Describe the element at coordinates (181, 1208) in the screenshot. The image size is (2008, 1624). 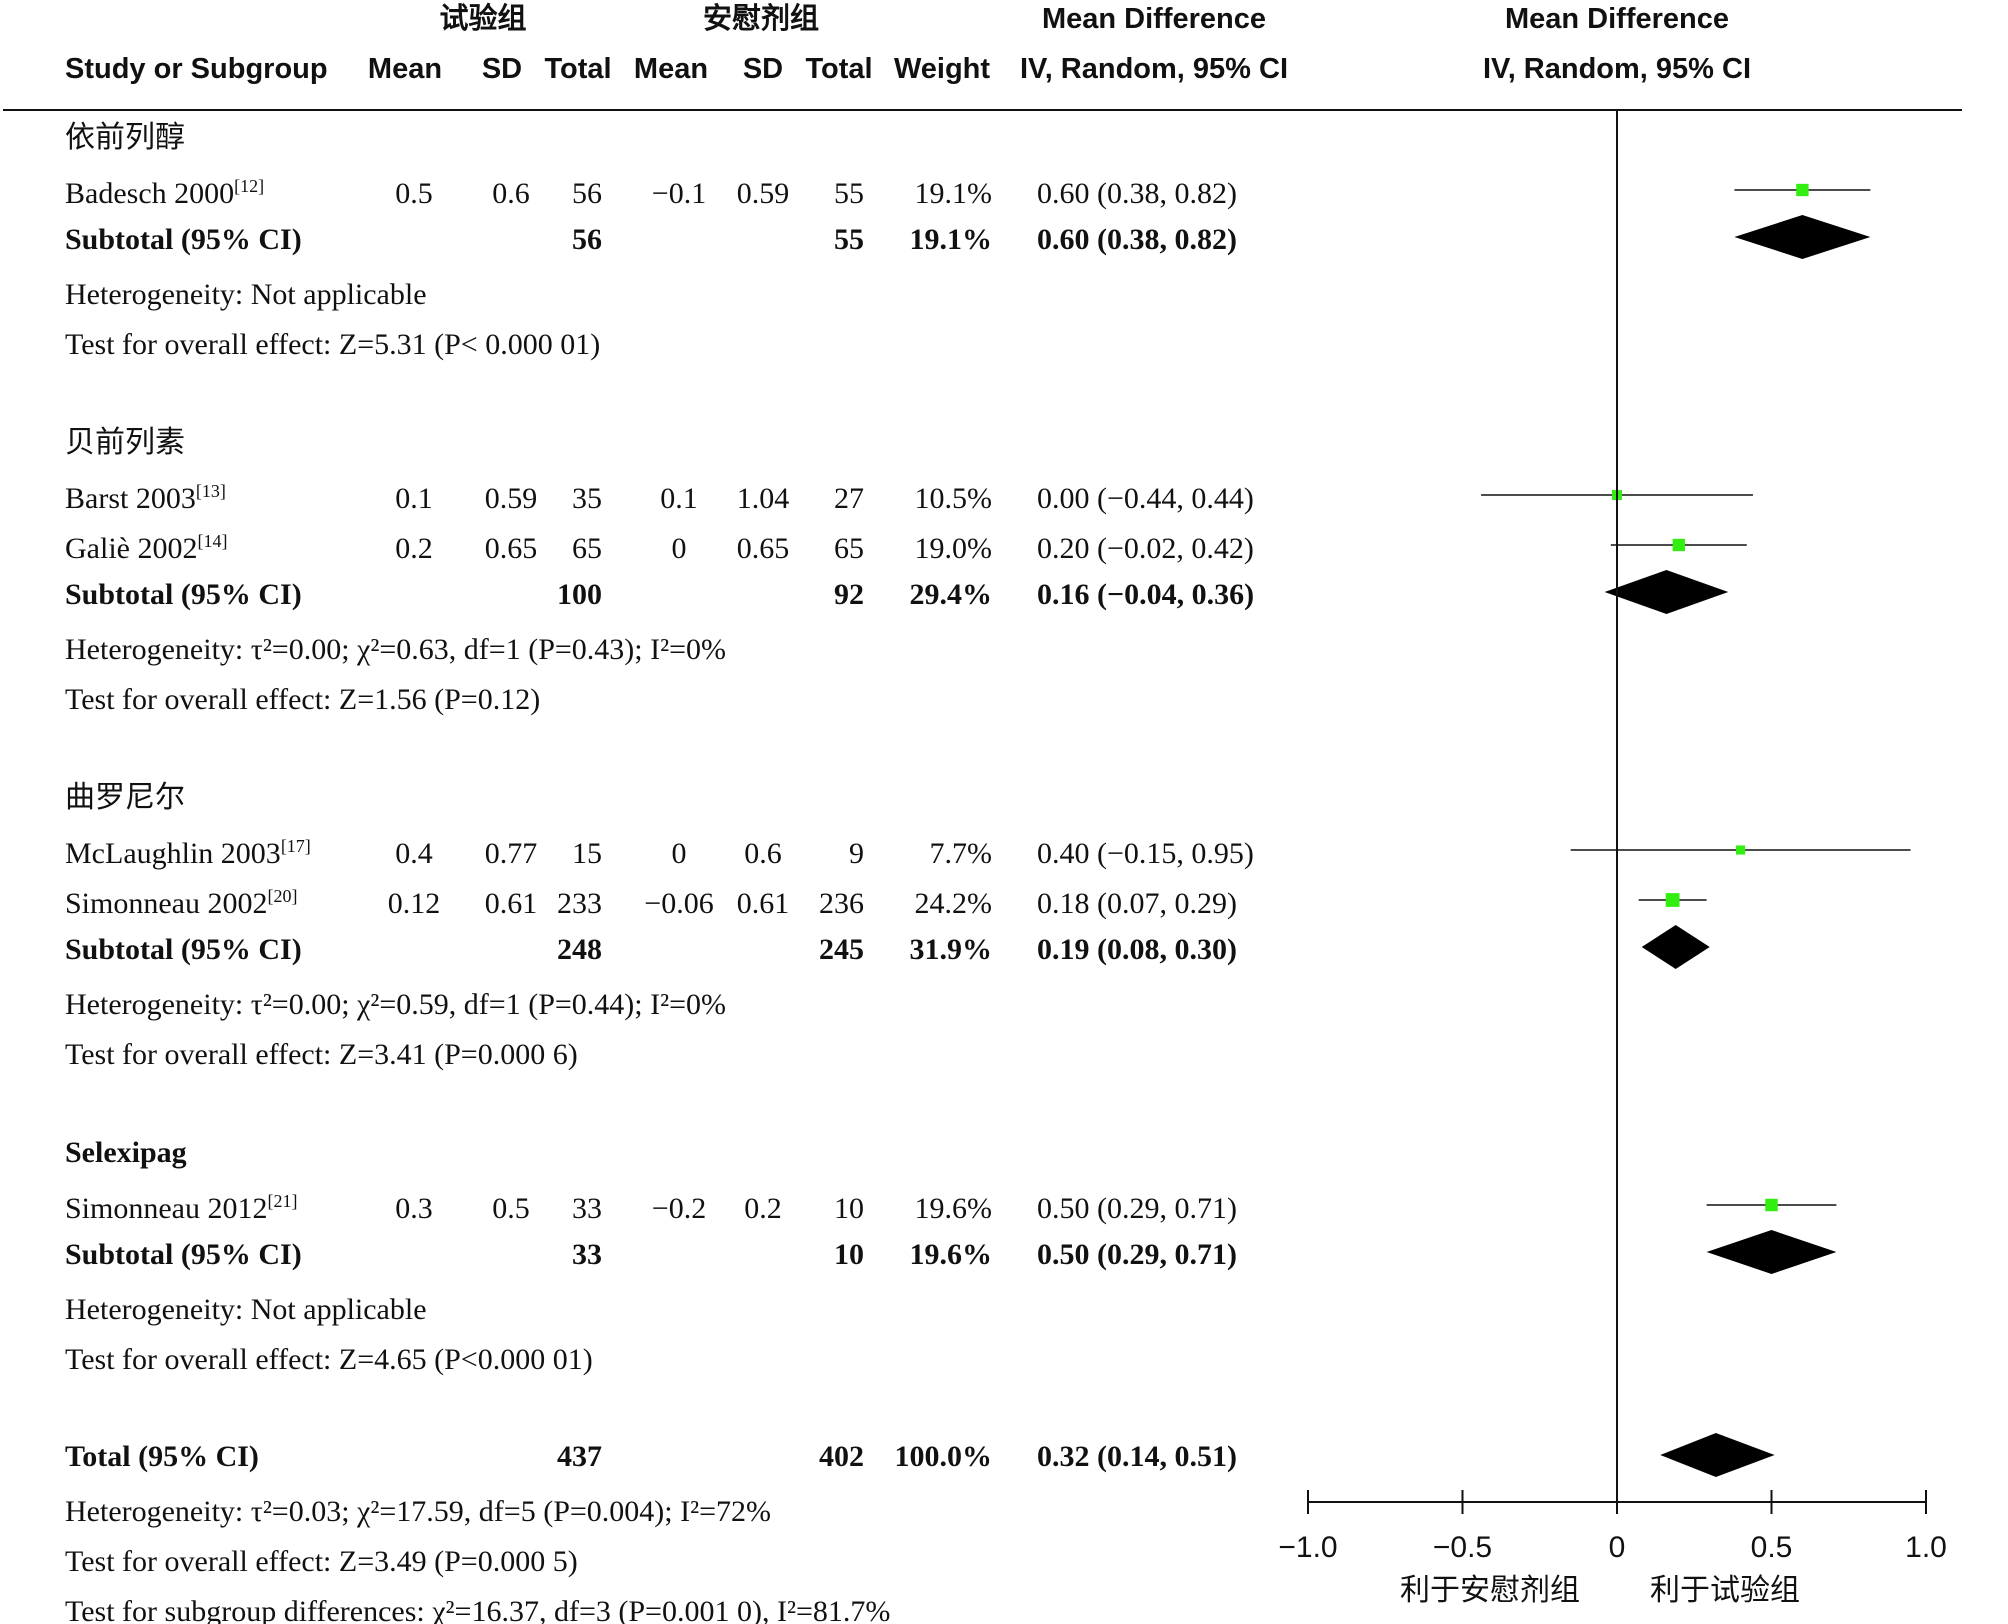
I see `study-name: Simonneau 2012[21]` at that location.